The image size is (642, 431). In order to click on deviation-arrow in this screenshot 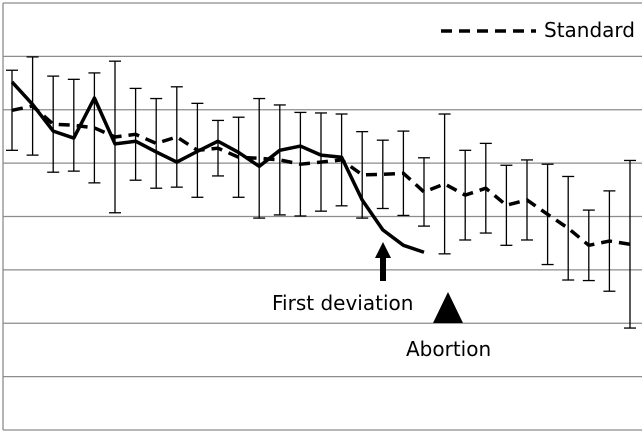, I will do `click(383, 261)`.